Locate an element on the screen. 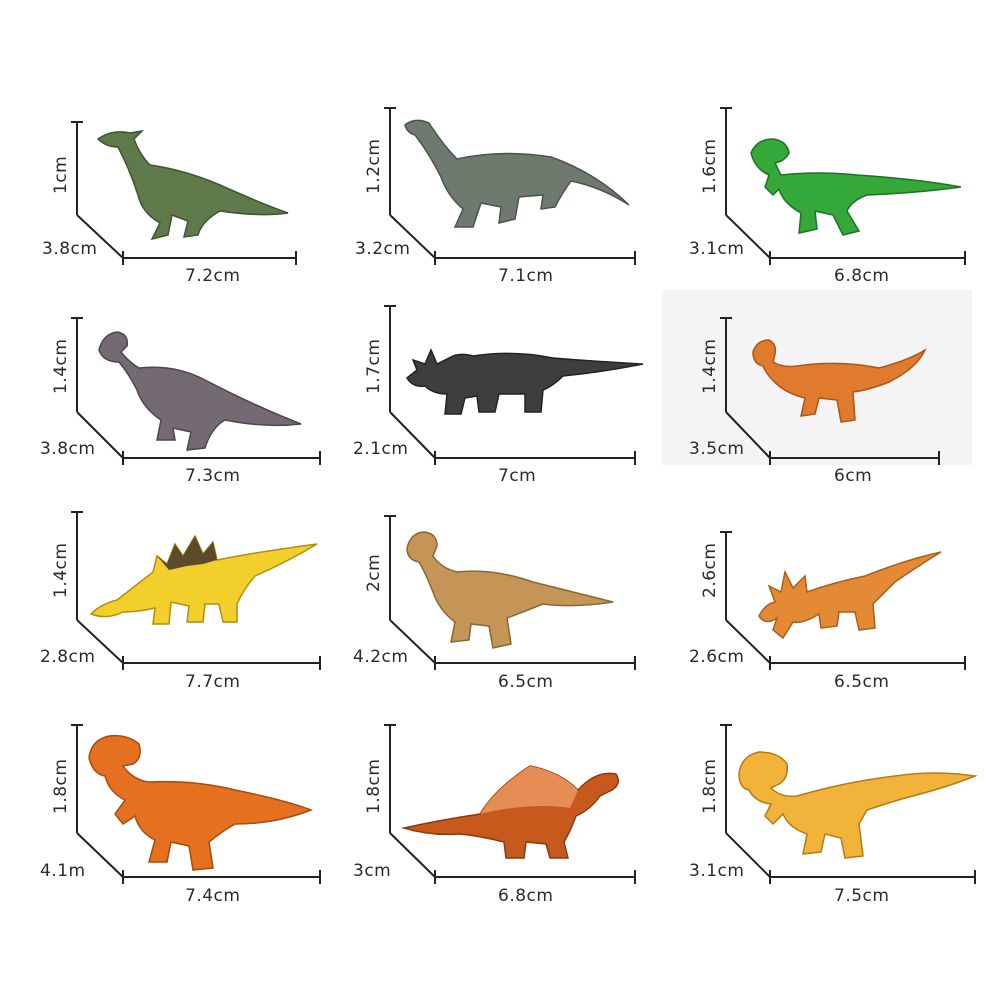  figure-cell-4: 1.4cm 3.8cm 7.3cm is located at coordinates (195, 400).